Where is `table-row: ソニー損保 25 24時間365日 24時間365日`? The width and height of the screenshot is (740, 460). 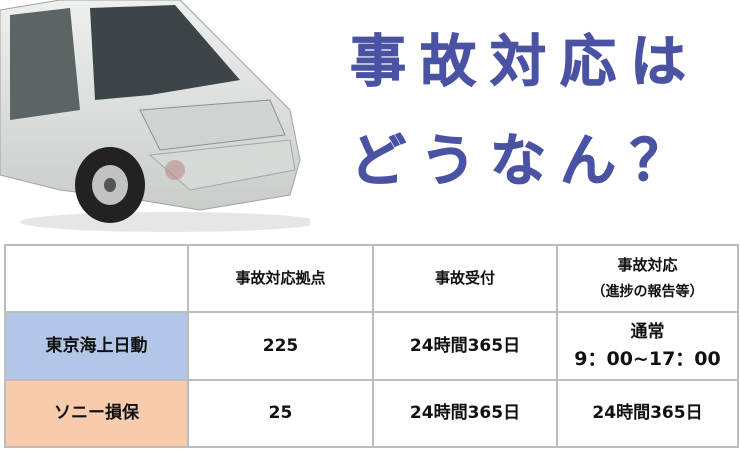
table-row: ソニー損保 25 24時間365日 24時間365日 is located at coordinates (371, 413).